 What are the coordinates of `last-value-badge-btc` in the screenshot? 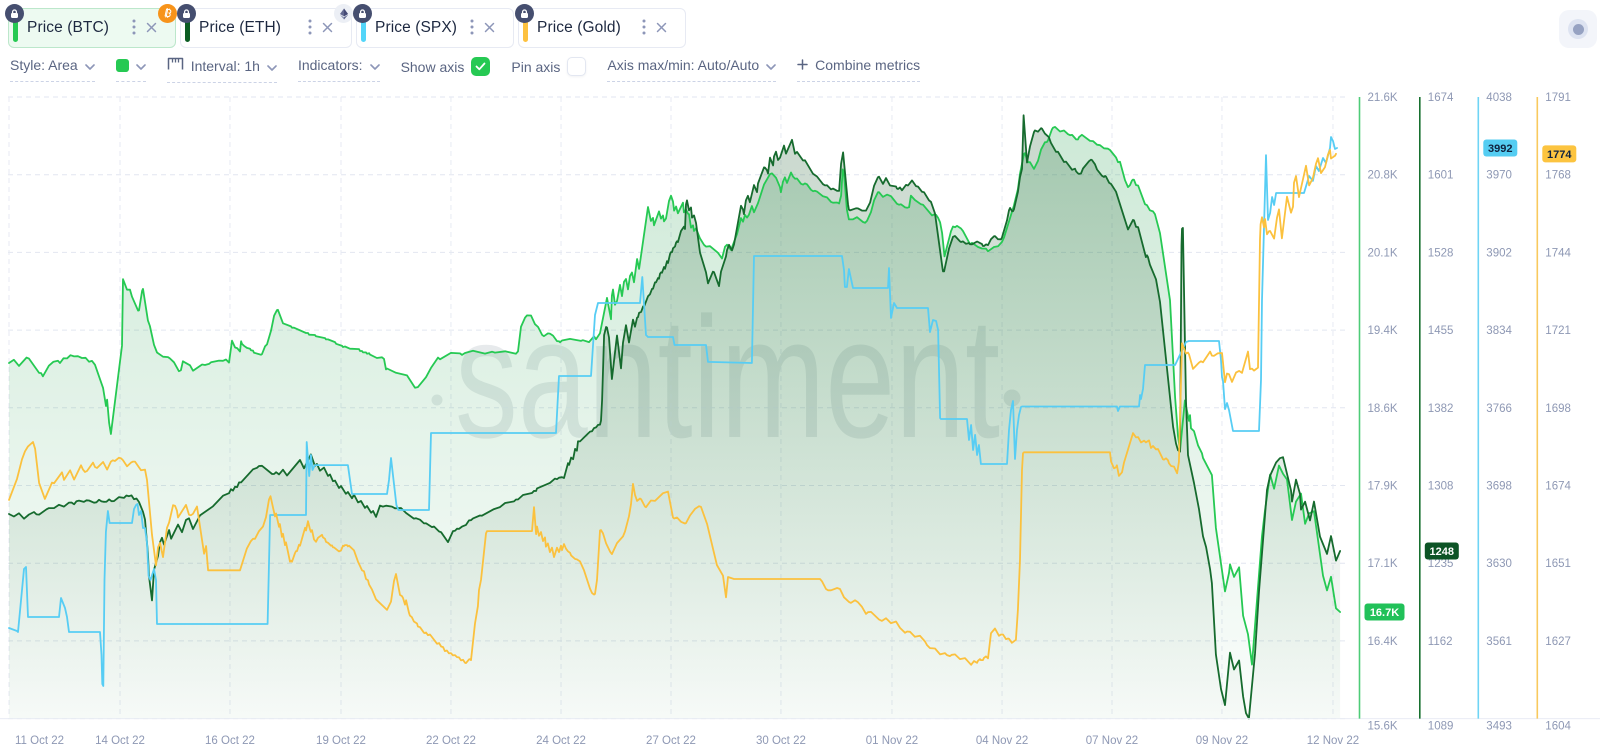 It's located at (1384, 612).